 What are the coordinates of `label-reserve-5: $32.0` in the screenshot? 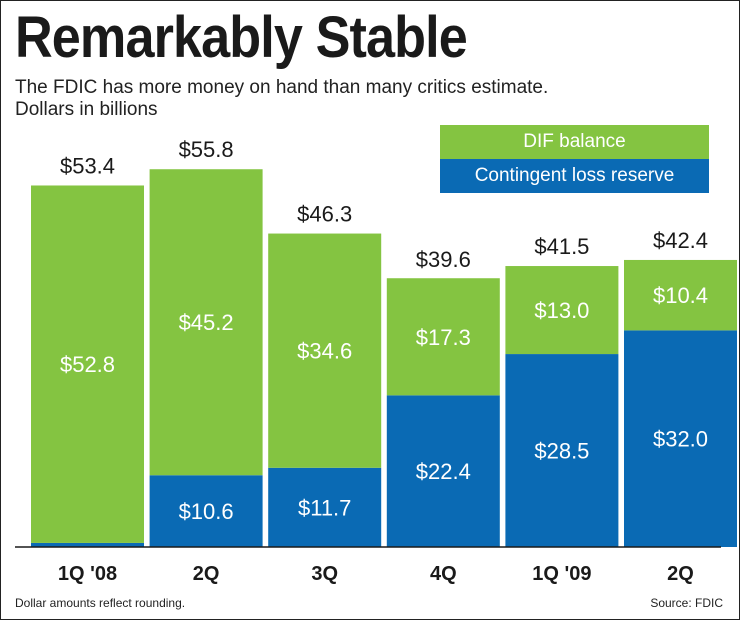 It's located at (680, 439).